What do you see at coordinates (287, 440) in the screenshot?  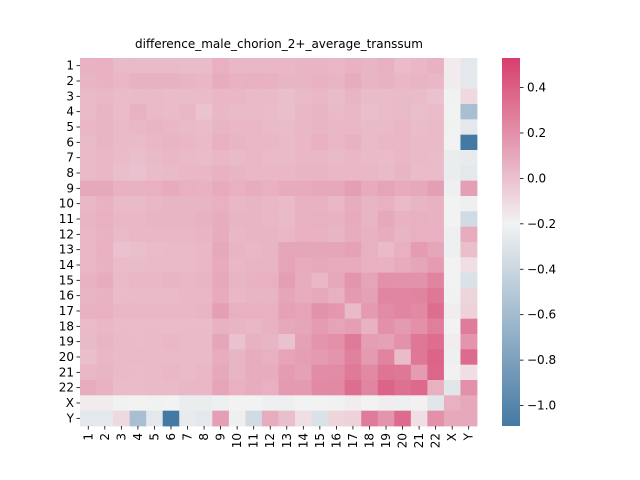 I see `column-label: 13` at bounding box center [287, 440].